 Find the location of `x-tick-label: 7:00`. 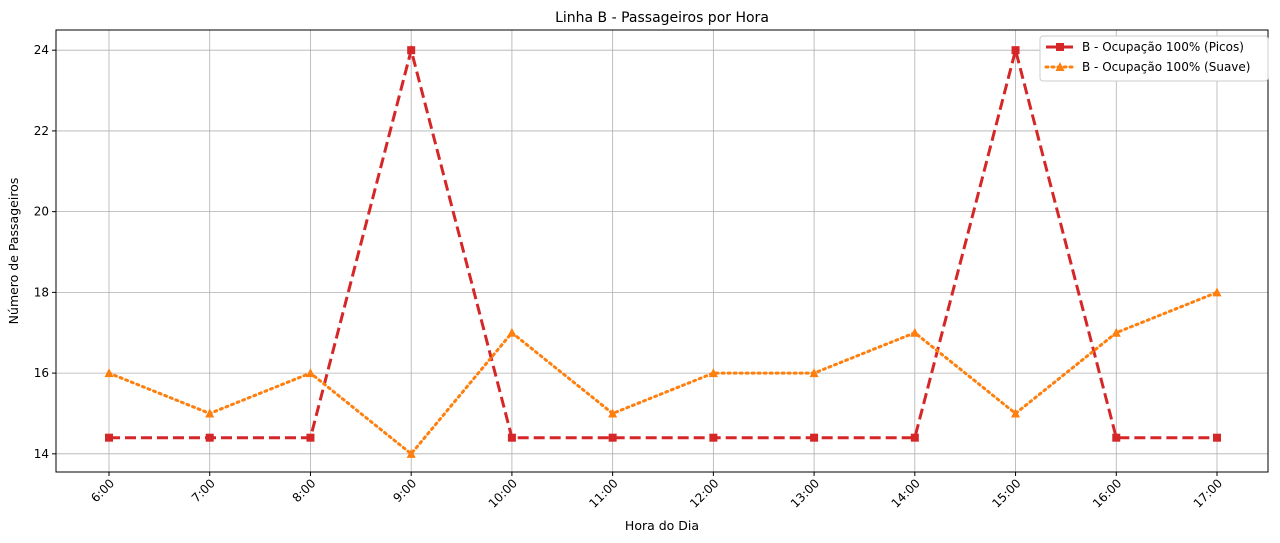

x-tick-label: 7:00 is located at coordinates (203, 490).